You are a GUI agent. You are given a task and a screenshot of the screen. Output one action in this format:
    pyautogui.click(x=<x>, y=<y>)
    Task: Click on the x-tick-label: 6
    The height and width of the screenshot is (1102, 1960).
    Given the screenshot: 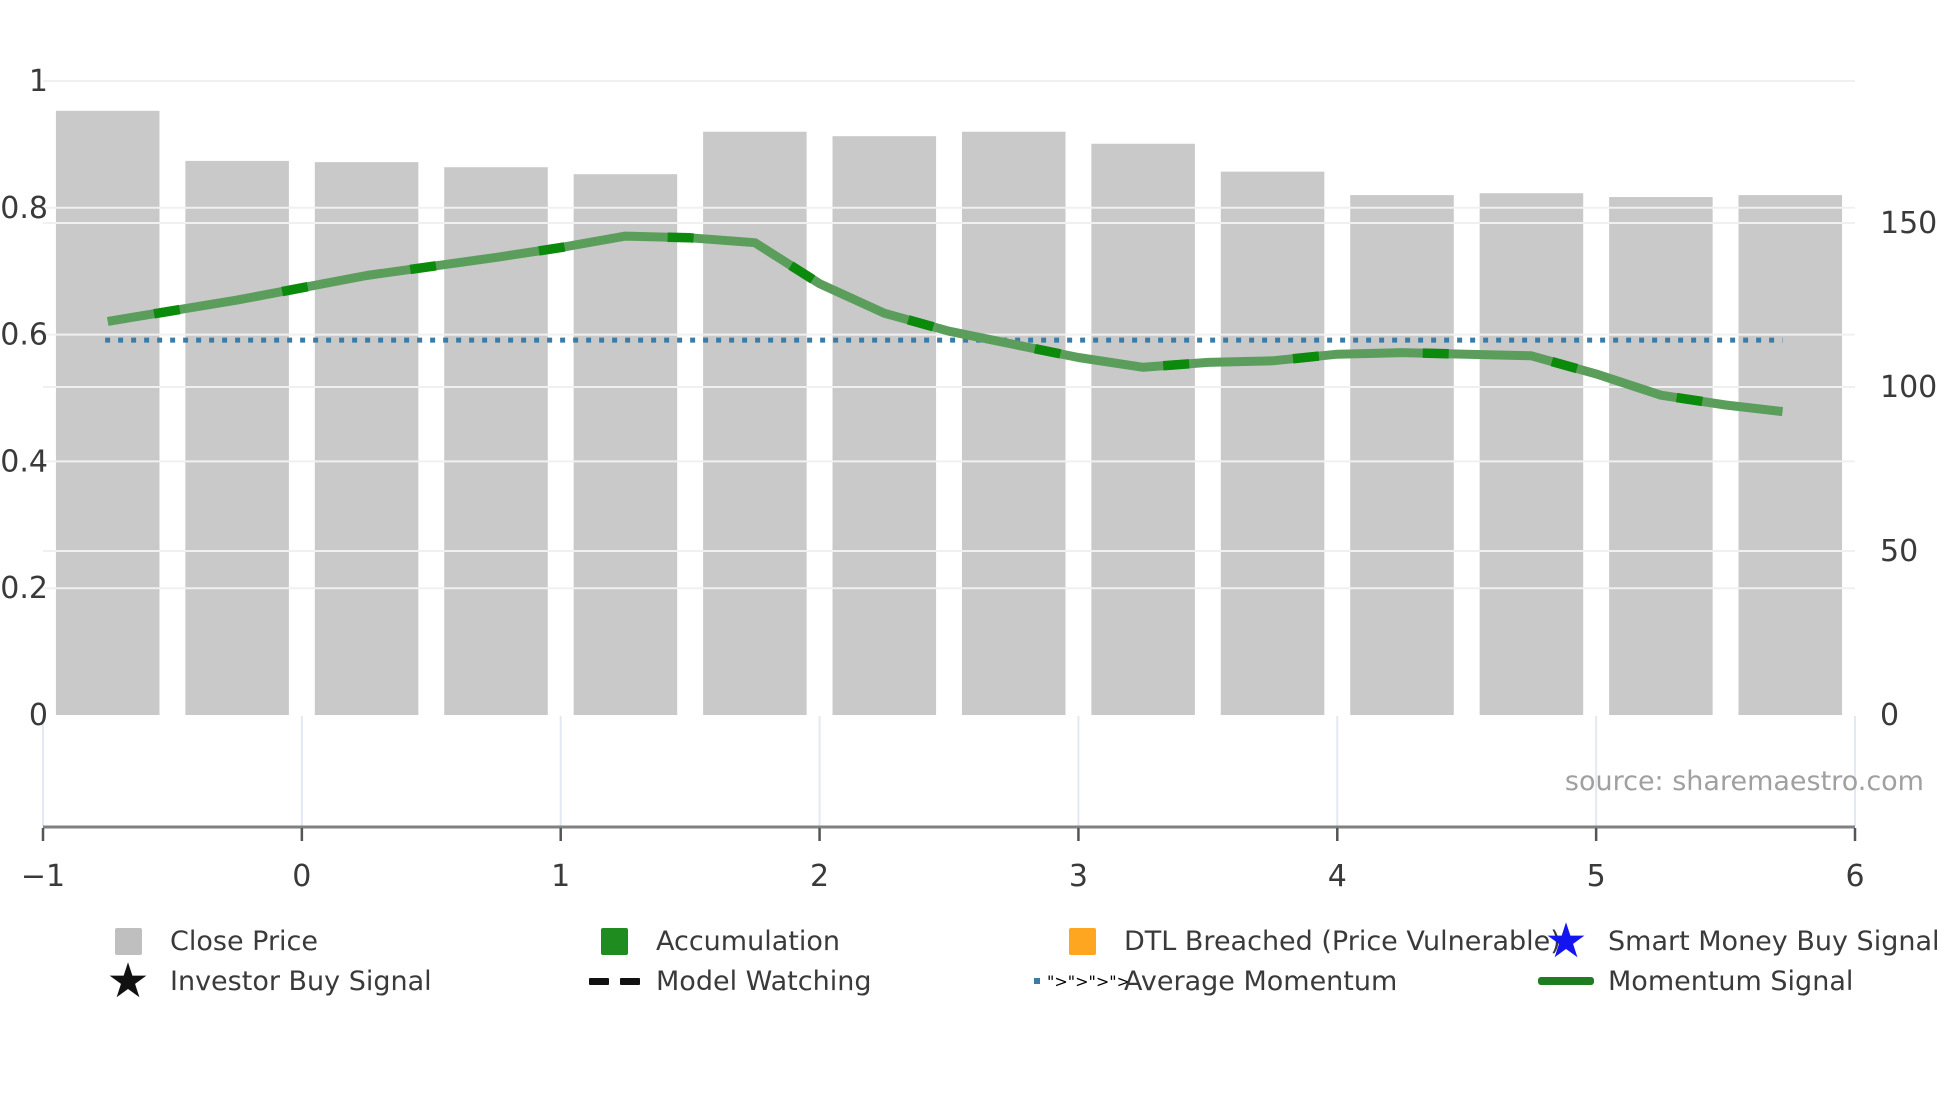 What is the action you would take?
    pyautogui.click(x=1854, y=876)
    